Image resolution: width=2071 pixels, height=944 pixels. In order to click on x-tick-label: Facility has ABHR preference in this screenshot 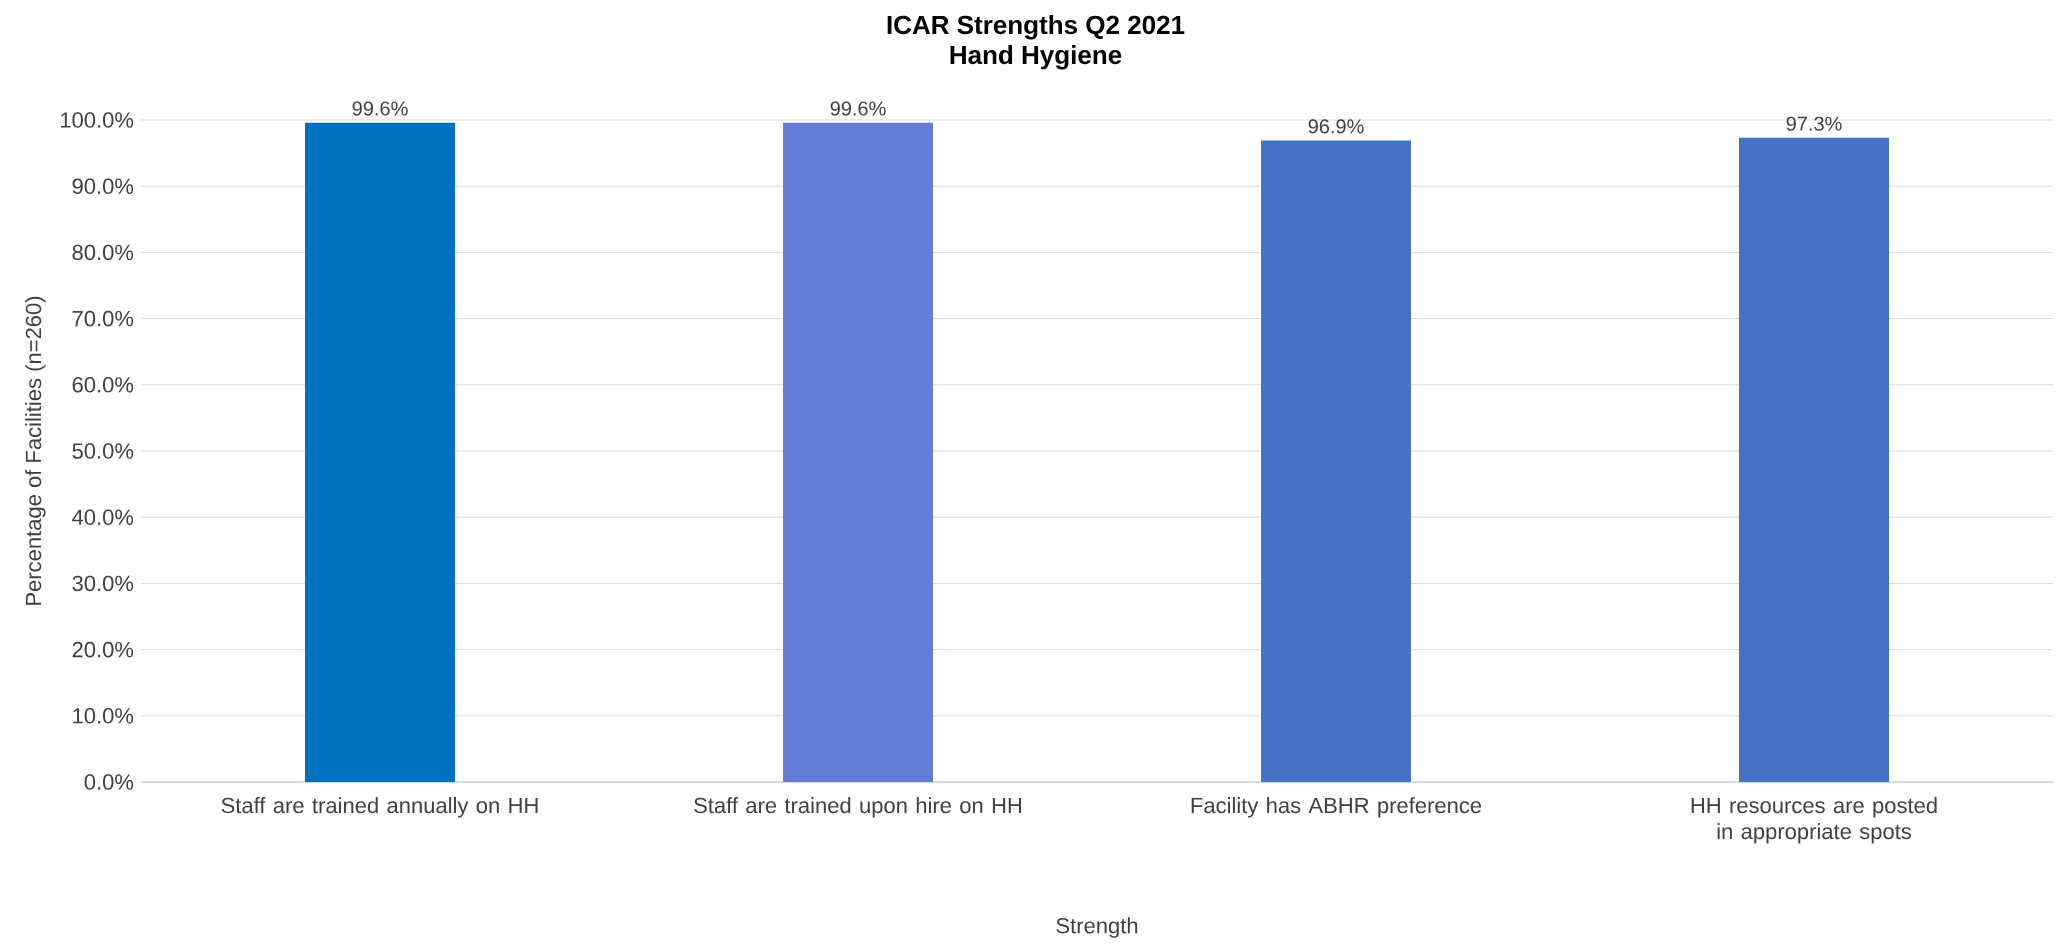, I will do `click(1336, 807)`.